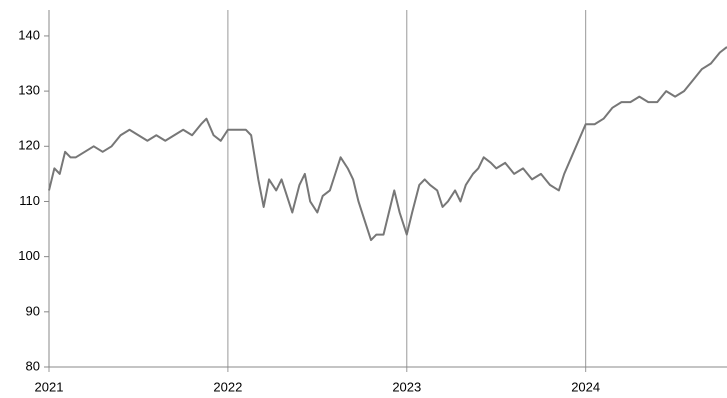 The image size is (727, 398). What do you see at coordinates (29, 200) in the screenshot?
I see `y-tick-label: 110` at bounding box center [29, 200].